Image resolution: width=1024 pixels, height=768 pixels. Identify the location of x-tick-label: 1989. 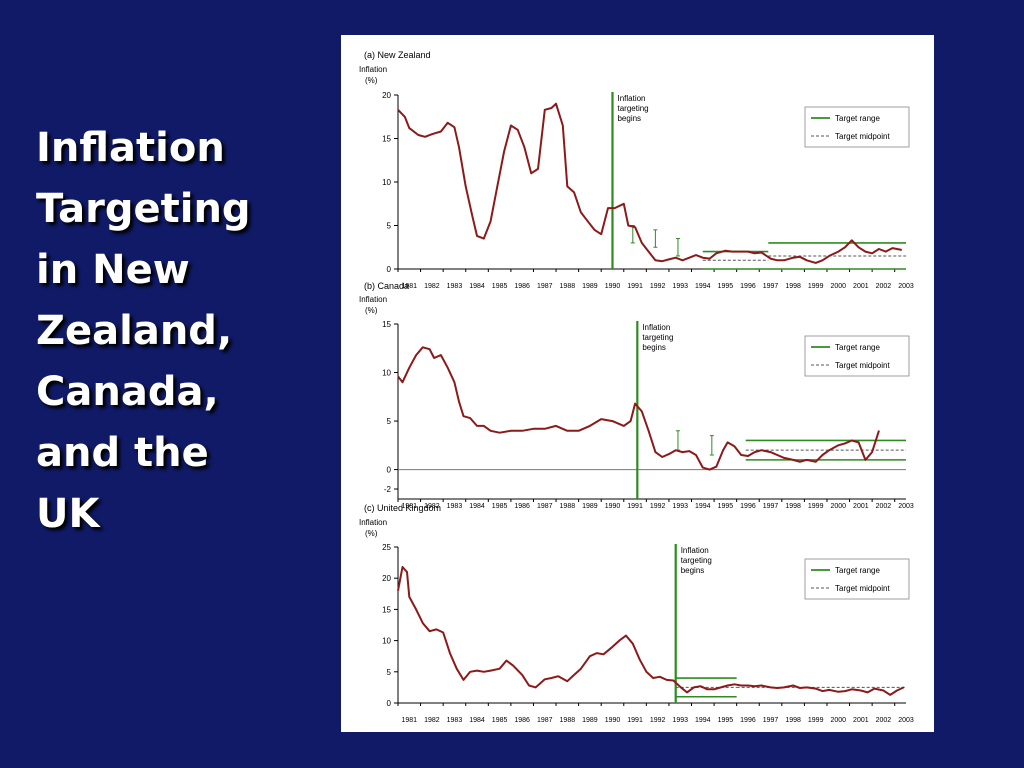
(590, 720).